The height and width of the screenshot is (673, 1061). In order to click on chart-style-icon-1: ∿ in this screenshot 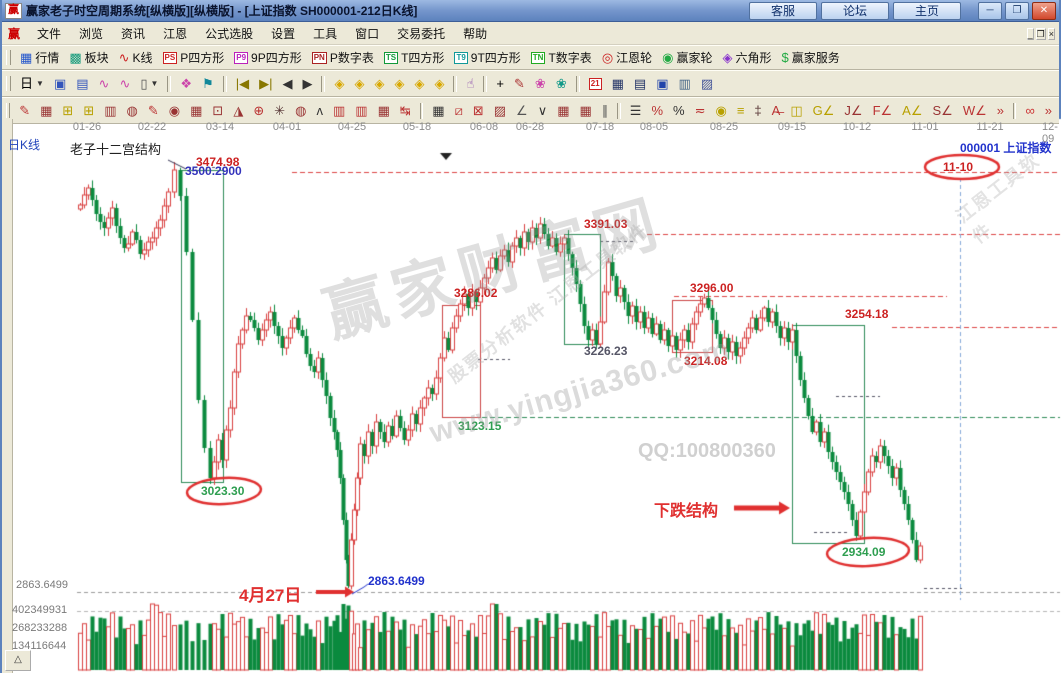, I will do `click(104, 84)`.